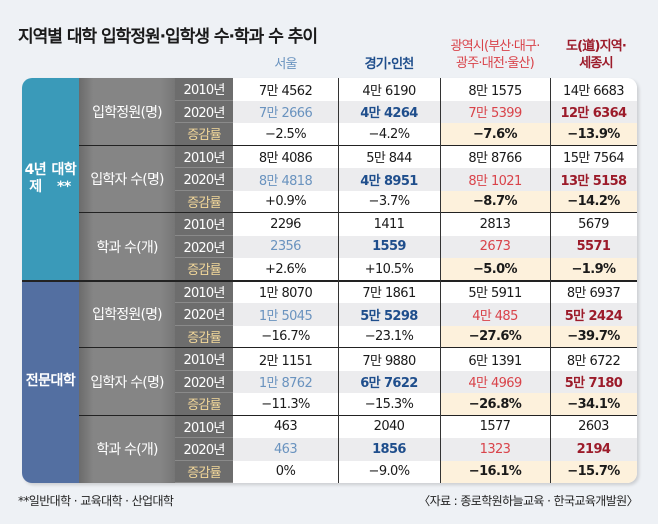 This screenshot has width=658, height=524. Describe the element at coordinates (593, 404) in the screenshot. I see `table-cell: −34.1%` at that location.